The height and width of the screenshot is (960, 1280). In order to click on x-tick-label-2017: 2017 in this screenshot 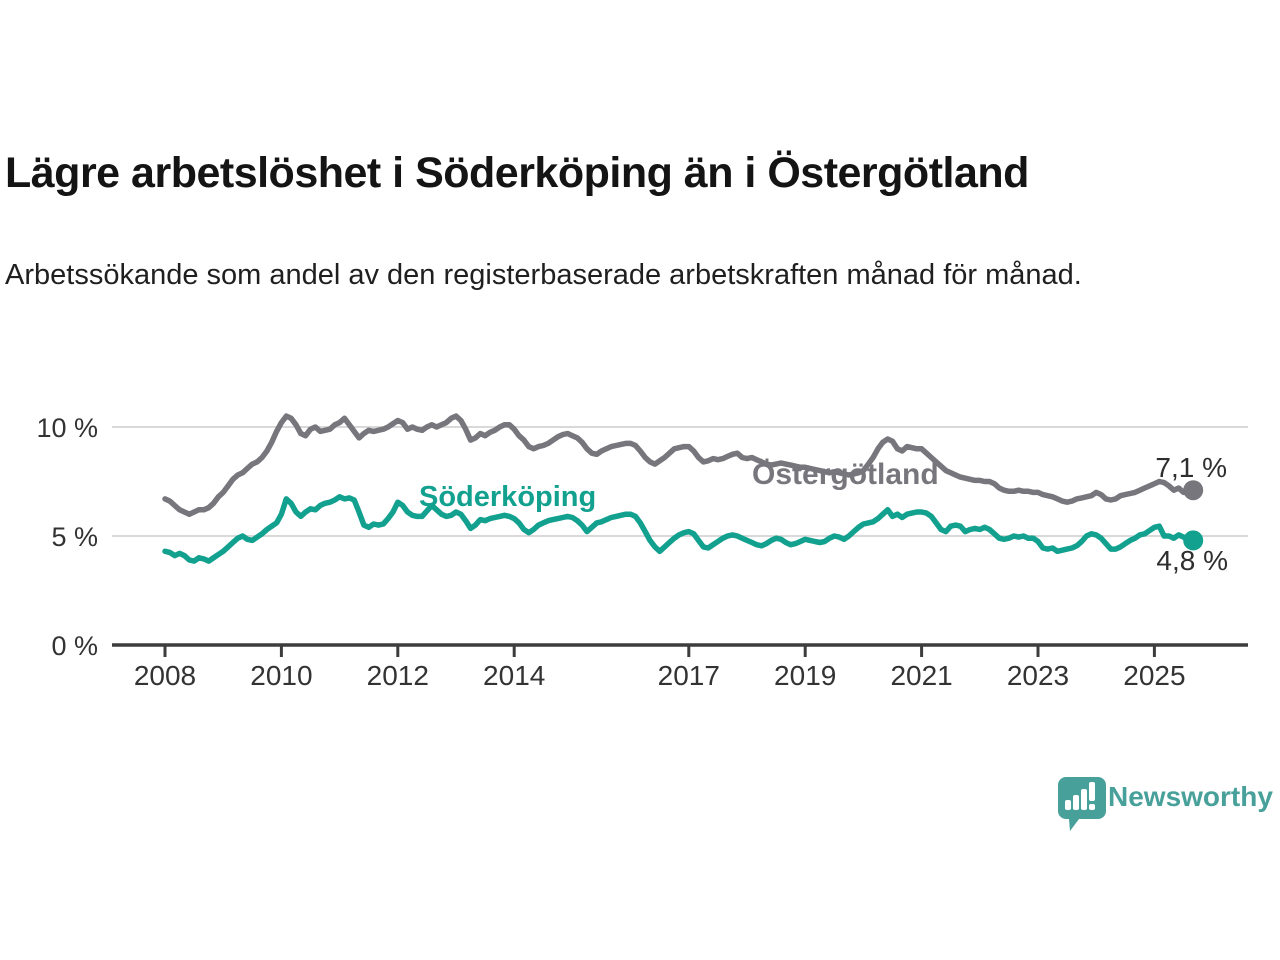, I will do `click(689, 675)`.